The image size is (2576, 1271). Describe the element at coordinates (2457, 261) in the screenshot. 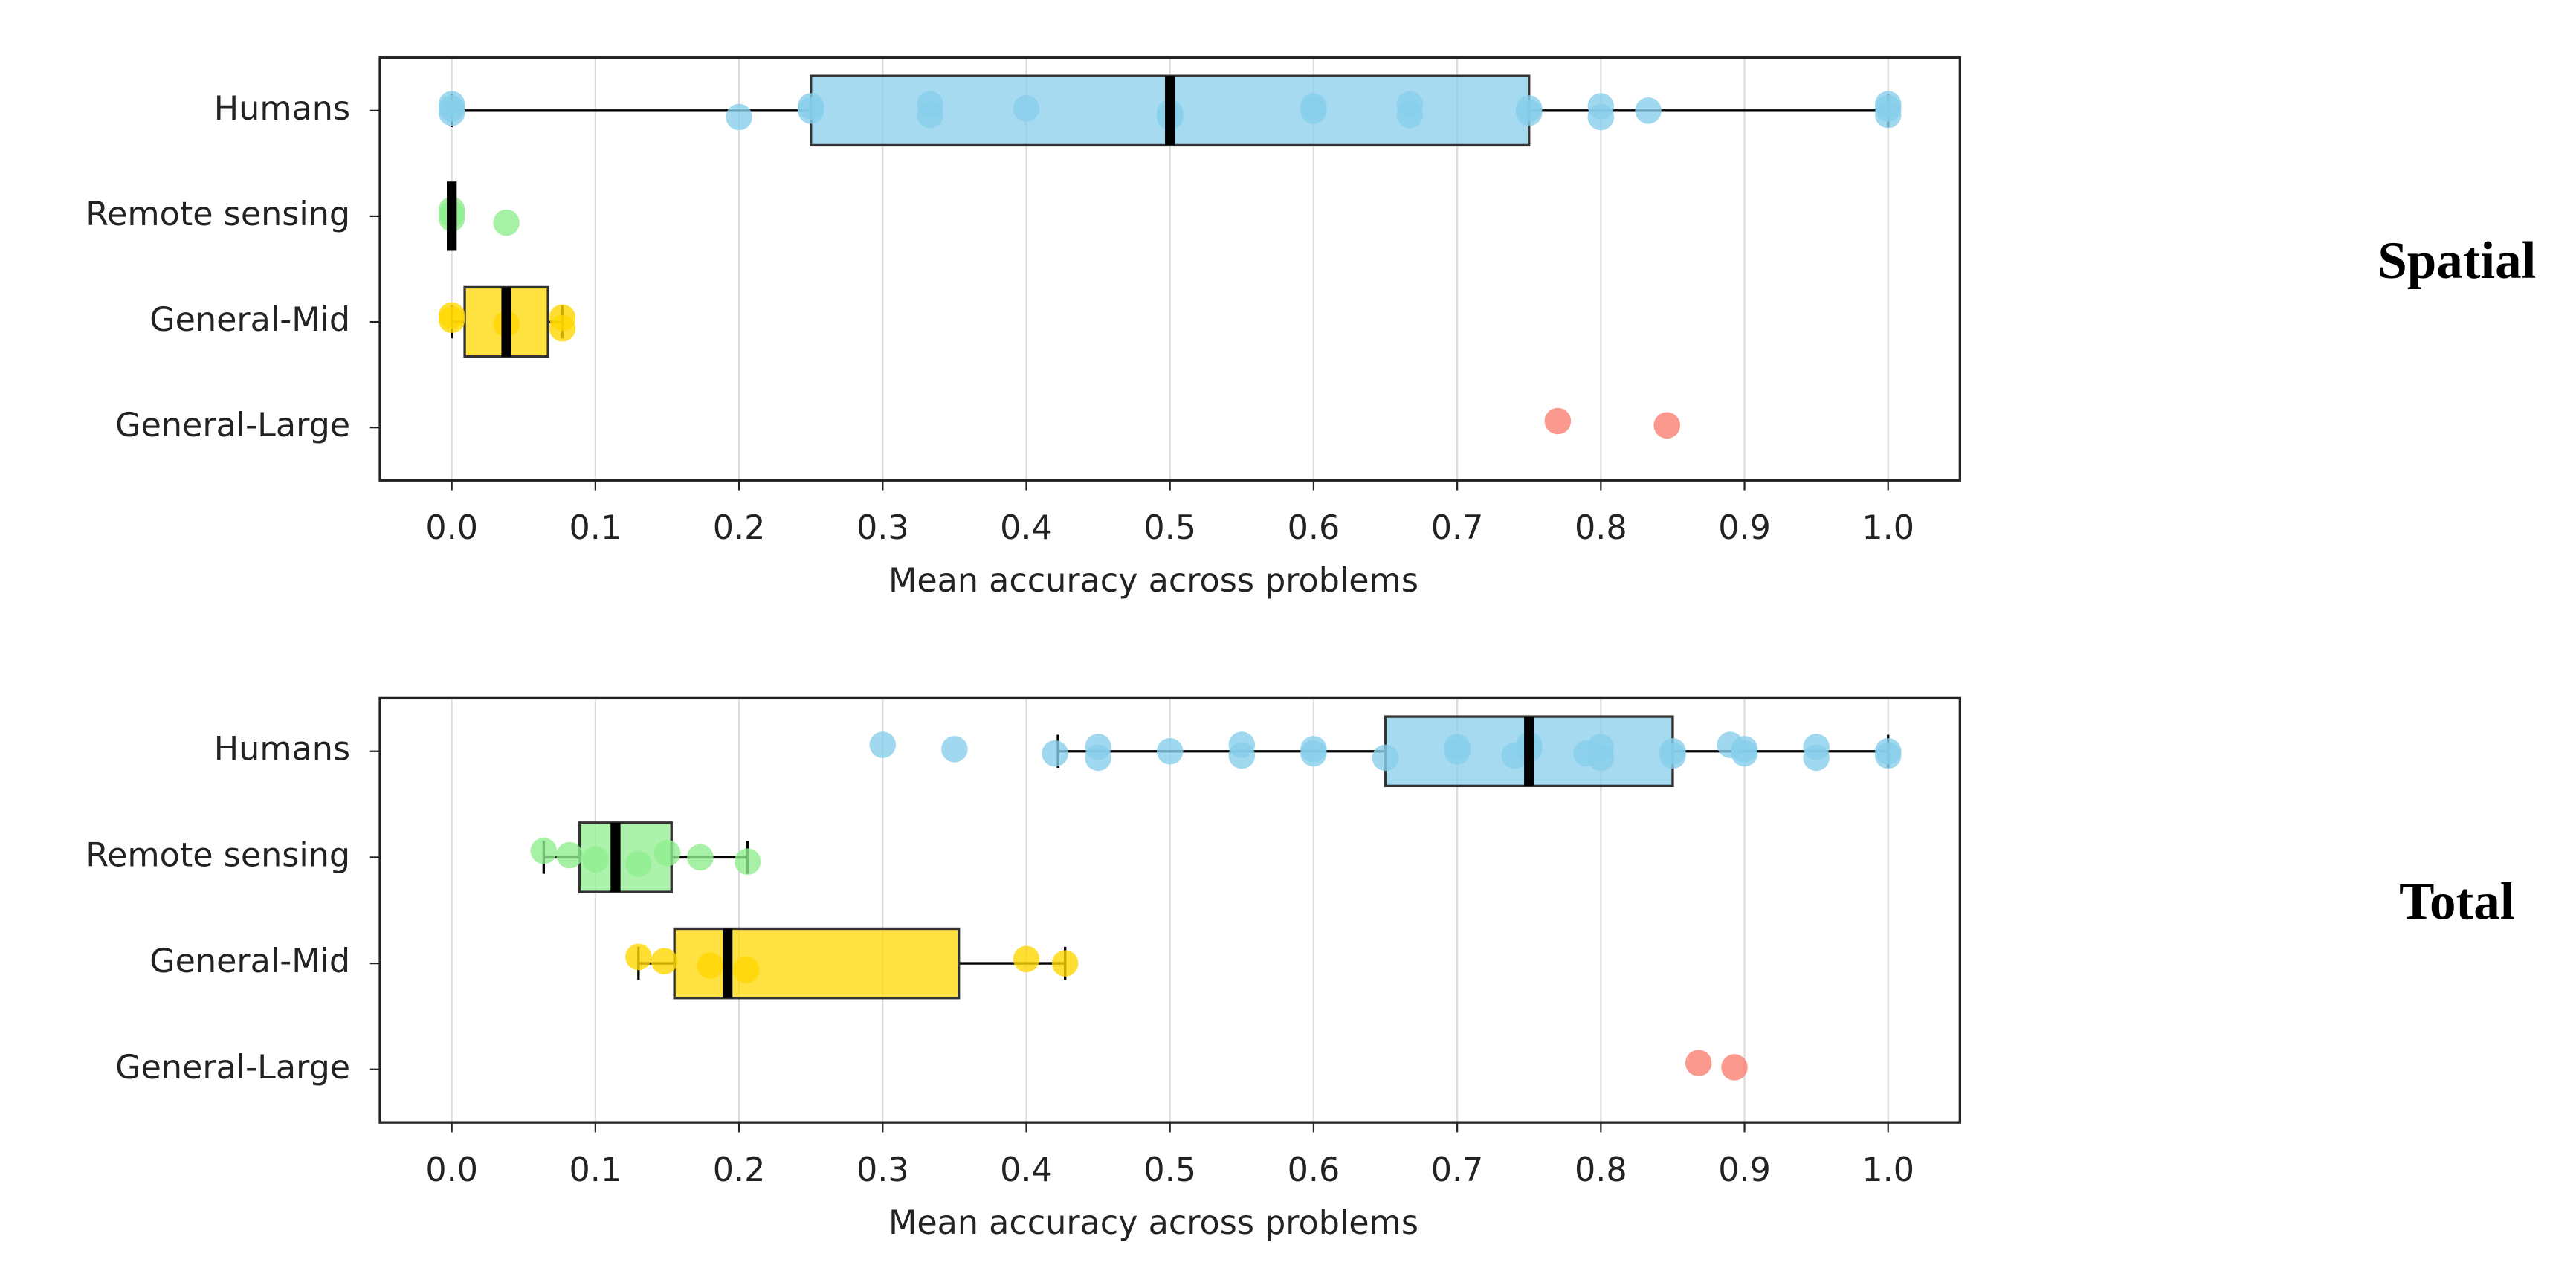

I see `panel-label: Spatial` at that location.